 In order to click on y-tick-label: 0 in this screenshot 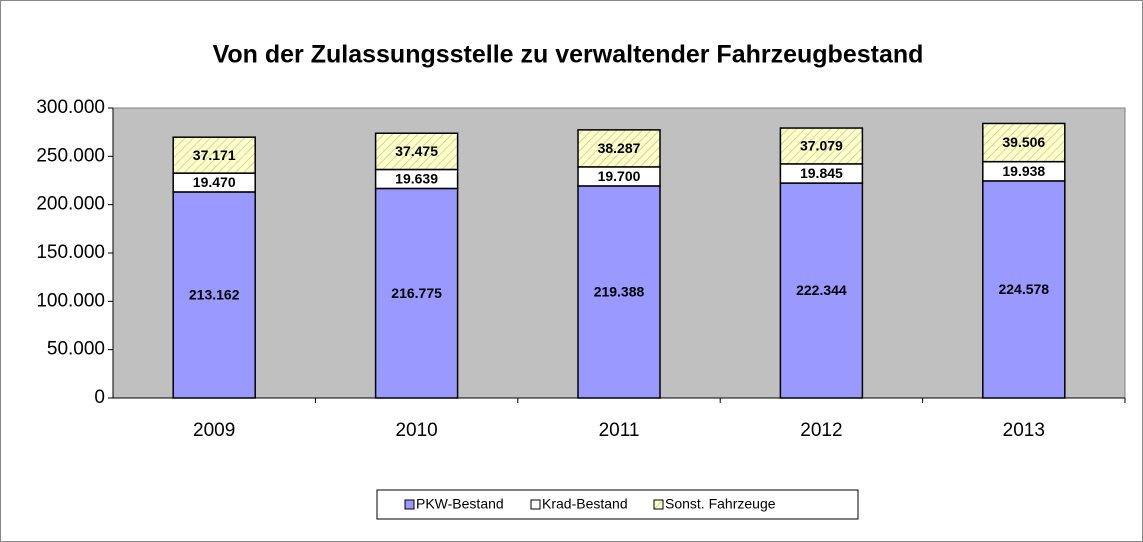, I will do `click(99, 397)`.